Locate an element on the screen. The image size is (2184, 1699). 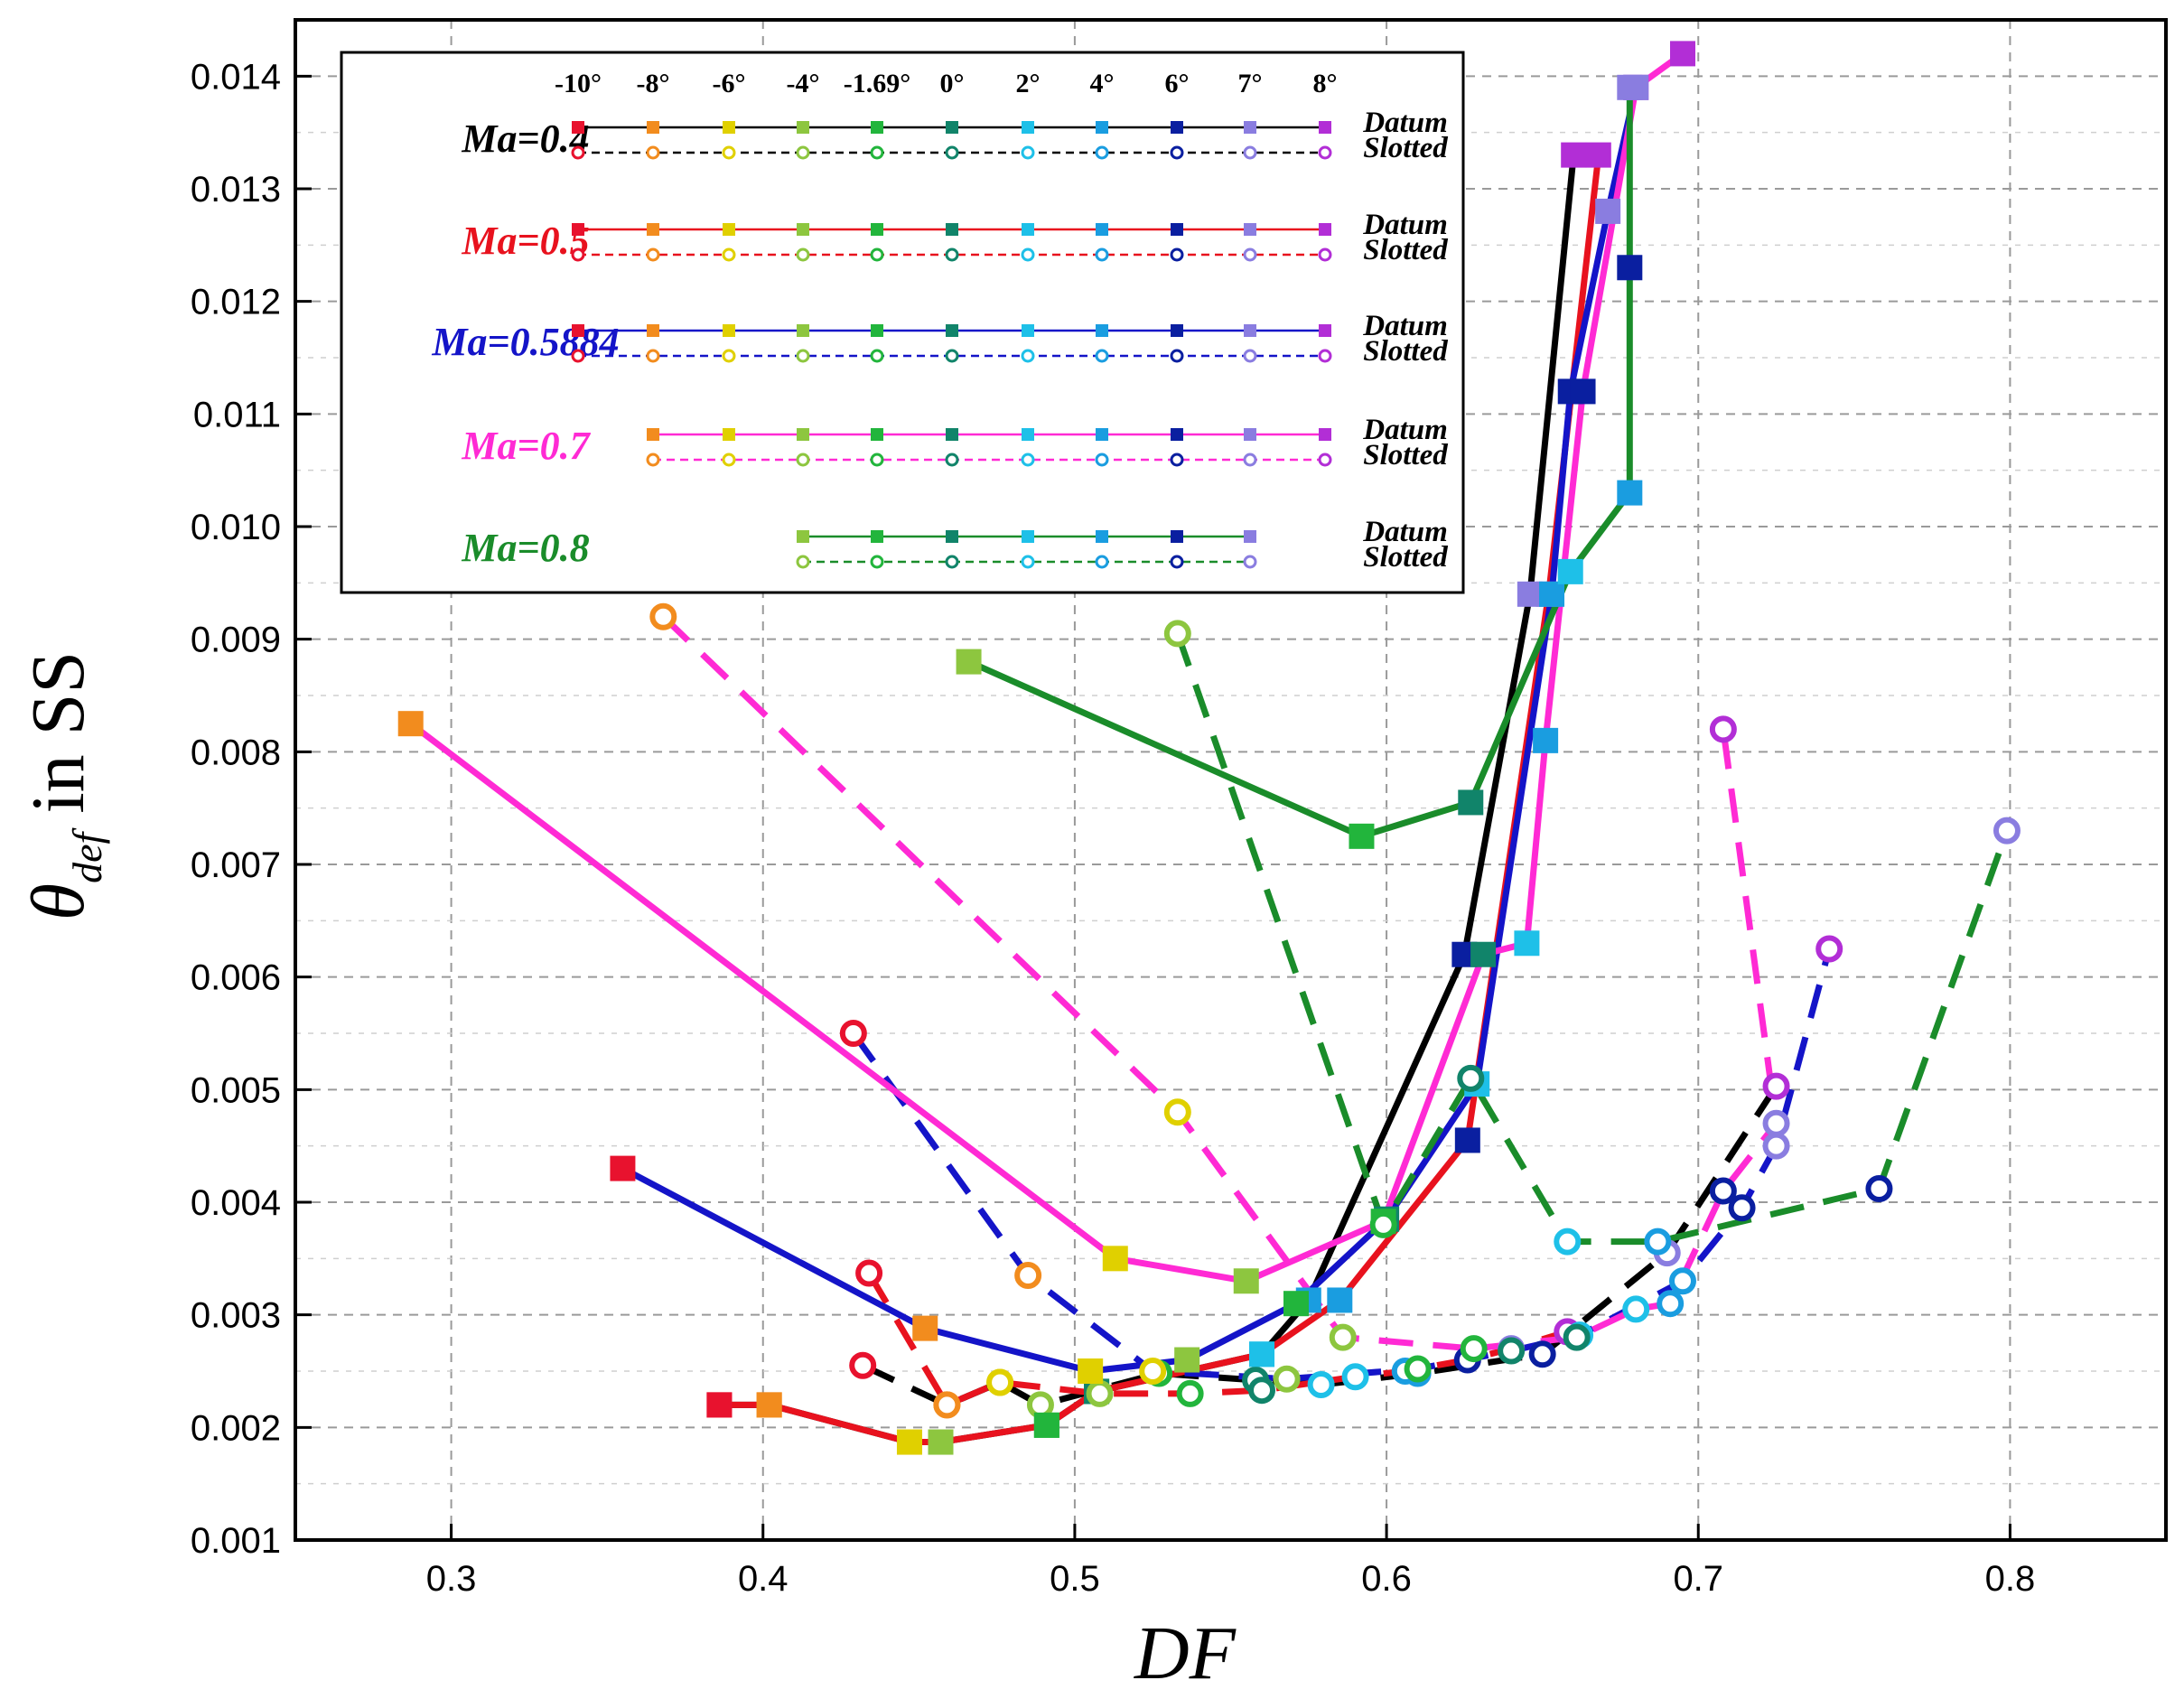
y-tick-label: 0.001 is located at coordinates (236, 1541).